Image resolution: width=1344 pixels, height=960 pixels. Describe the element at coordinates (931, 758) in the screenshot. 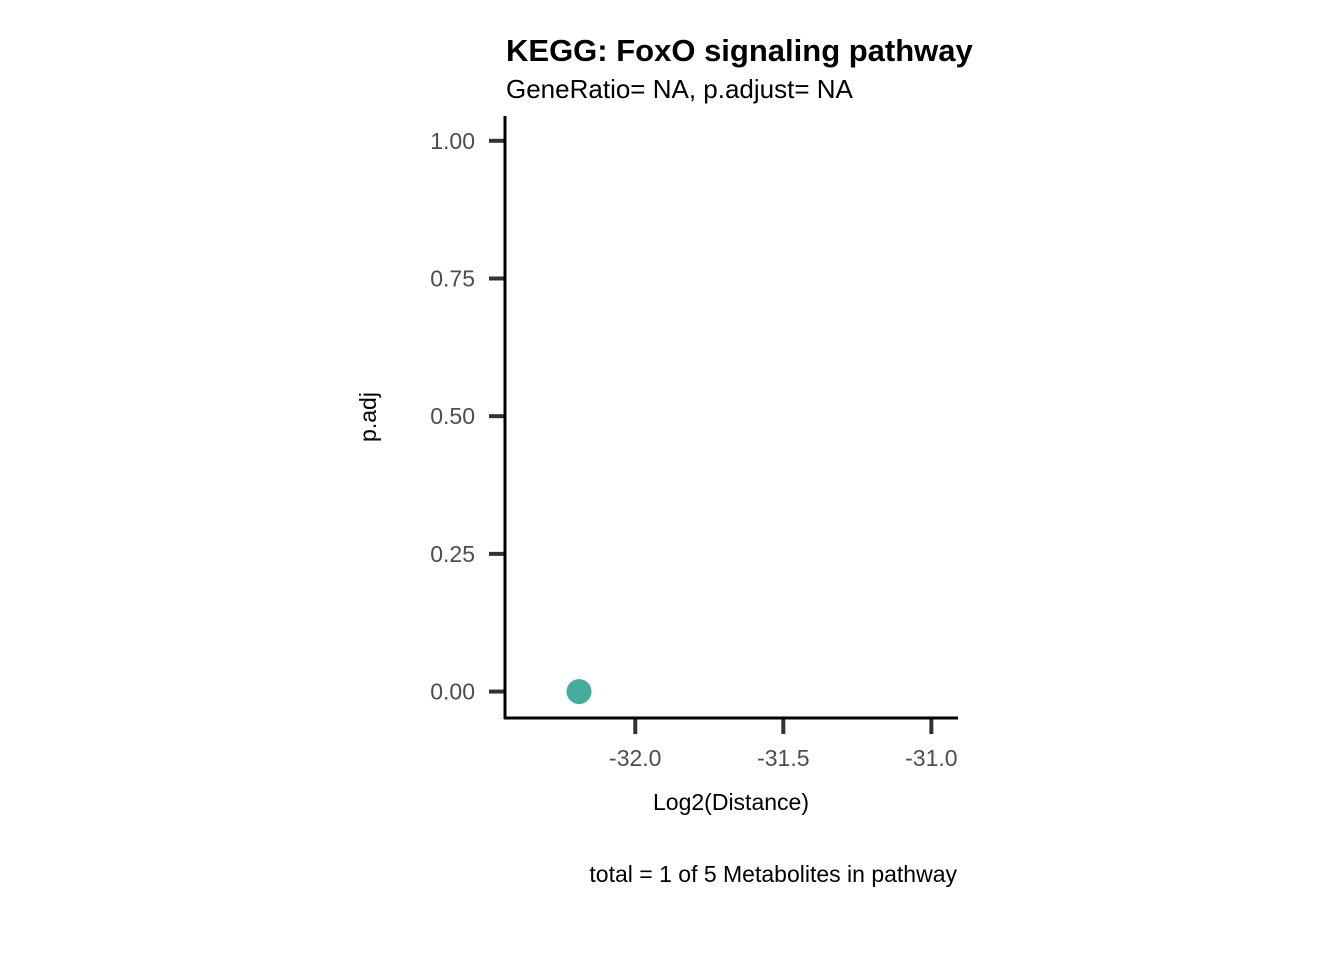

I see `x-tick-label: -31.0` at that location.